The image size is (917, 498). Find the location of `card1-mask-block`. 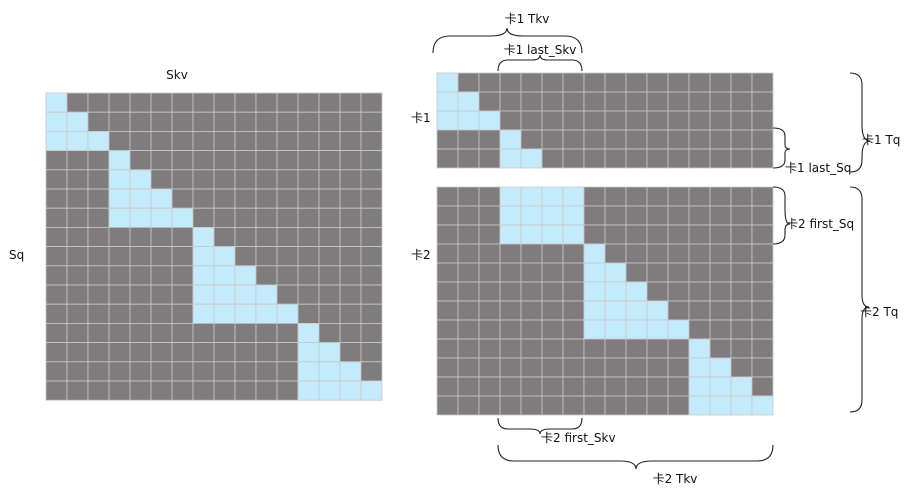

card1-mask-block is located at coordinates (605, 120).